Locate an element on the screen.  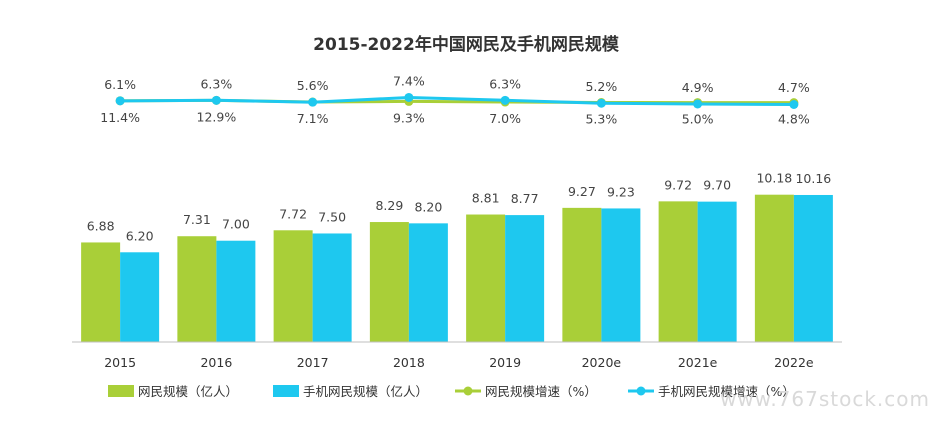
bar-netizen-2020e is located at coordinates (582, 274).